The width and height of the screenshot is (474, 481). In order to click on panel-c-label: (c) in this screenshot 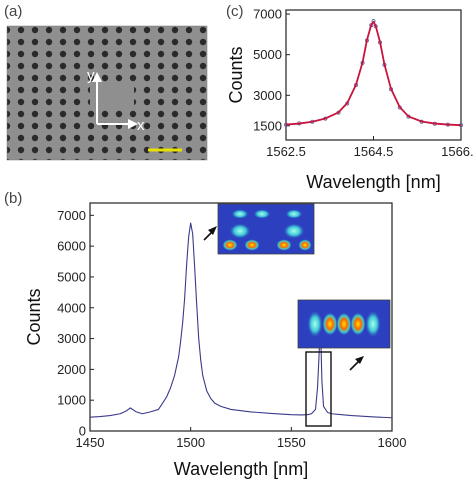, I will do `click(235, 11)`.